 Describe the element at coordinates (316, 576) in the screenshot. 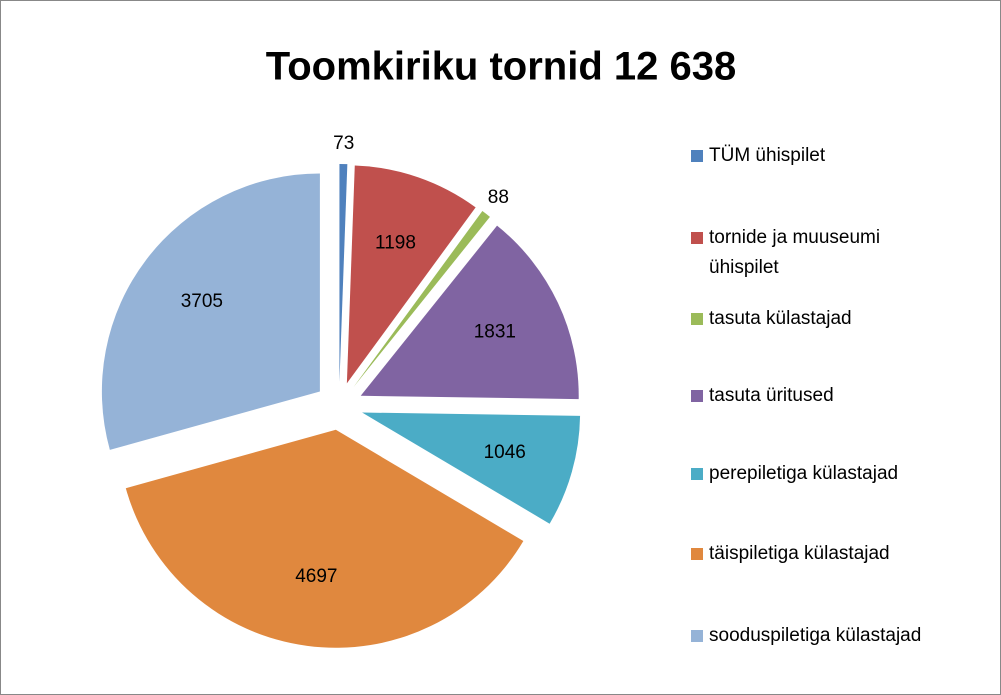

I see `data-label: 4697` at that location.